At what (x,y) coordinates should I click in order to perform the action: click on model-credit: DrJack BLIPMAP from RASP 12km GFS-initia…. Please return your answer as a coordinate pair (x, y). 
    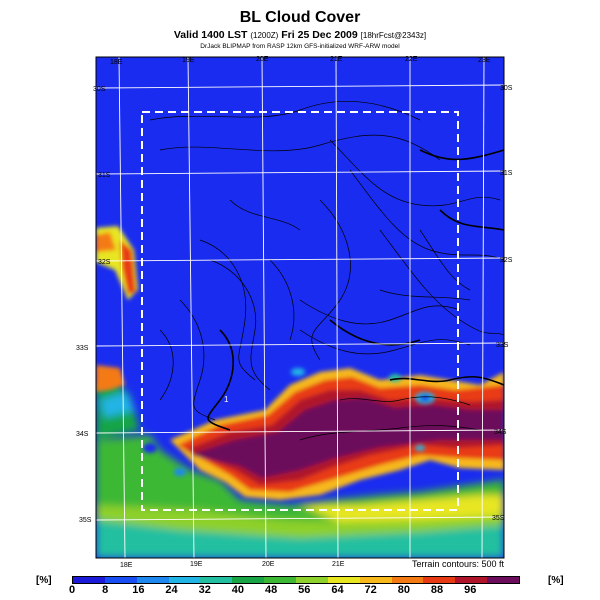
    Looking at the image, I should click on (300, 46).